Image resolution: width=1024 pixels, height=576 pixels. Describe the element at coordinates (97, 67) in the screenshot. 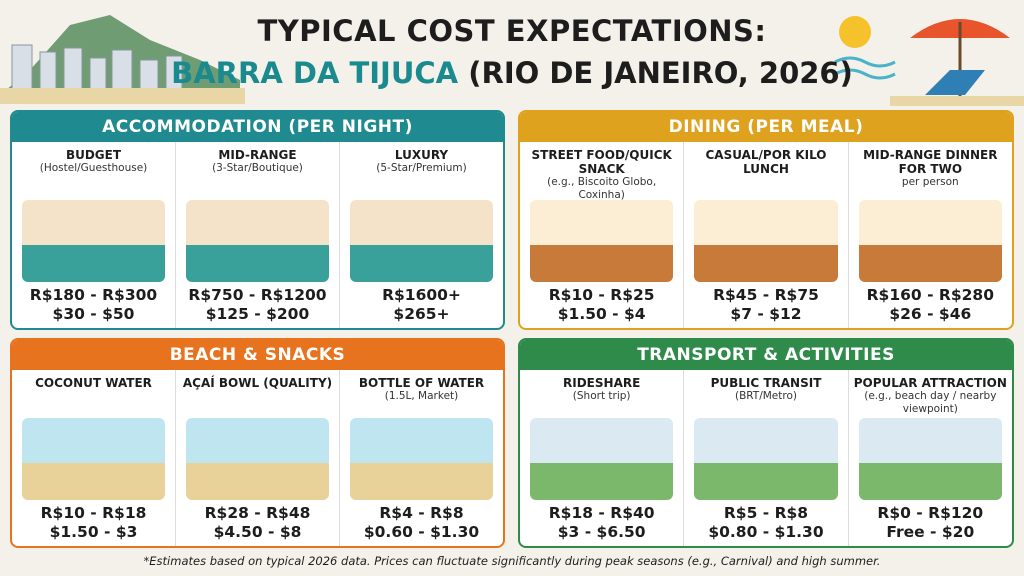

I see `skyline` at that location.